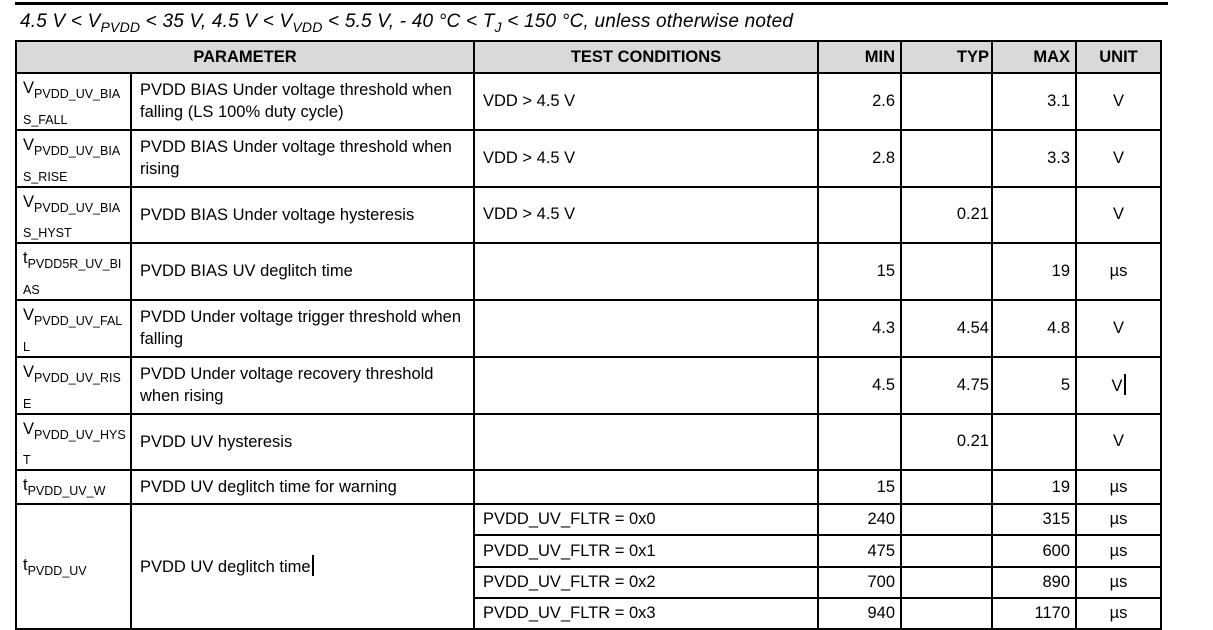  What do you see at coordinates (646, 57) in the screenshot?
I see `header-test-conditions: TEST CONDITIONS` at bounding box center [646, 57].